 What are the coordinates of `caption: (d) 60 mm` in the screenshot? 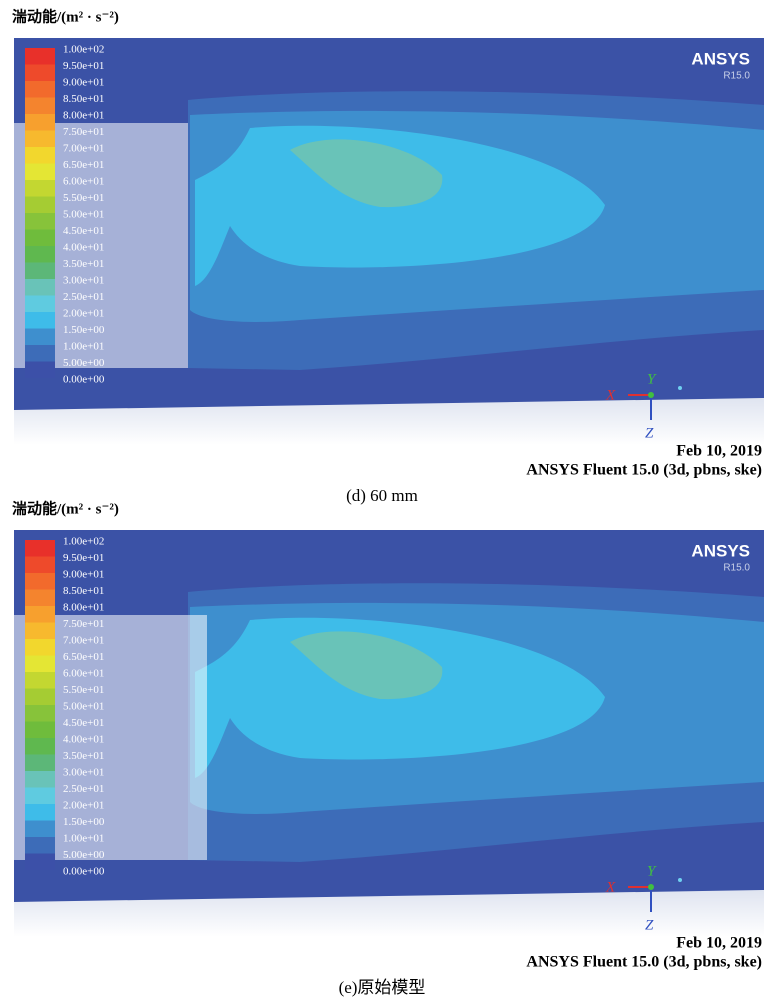 It's located at (382, 495).